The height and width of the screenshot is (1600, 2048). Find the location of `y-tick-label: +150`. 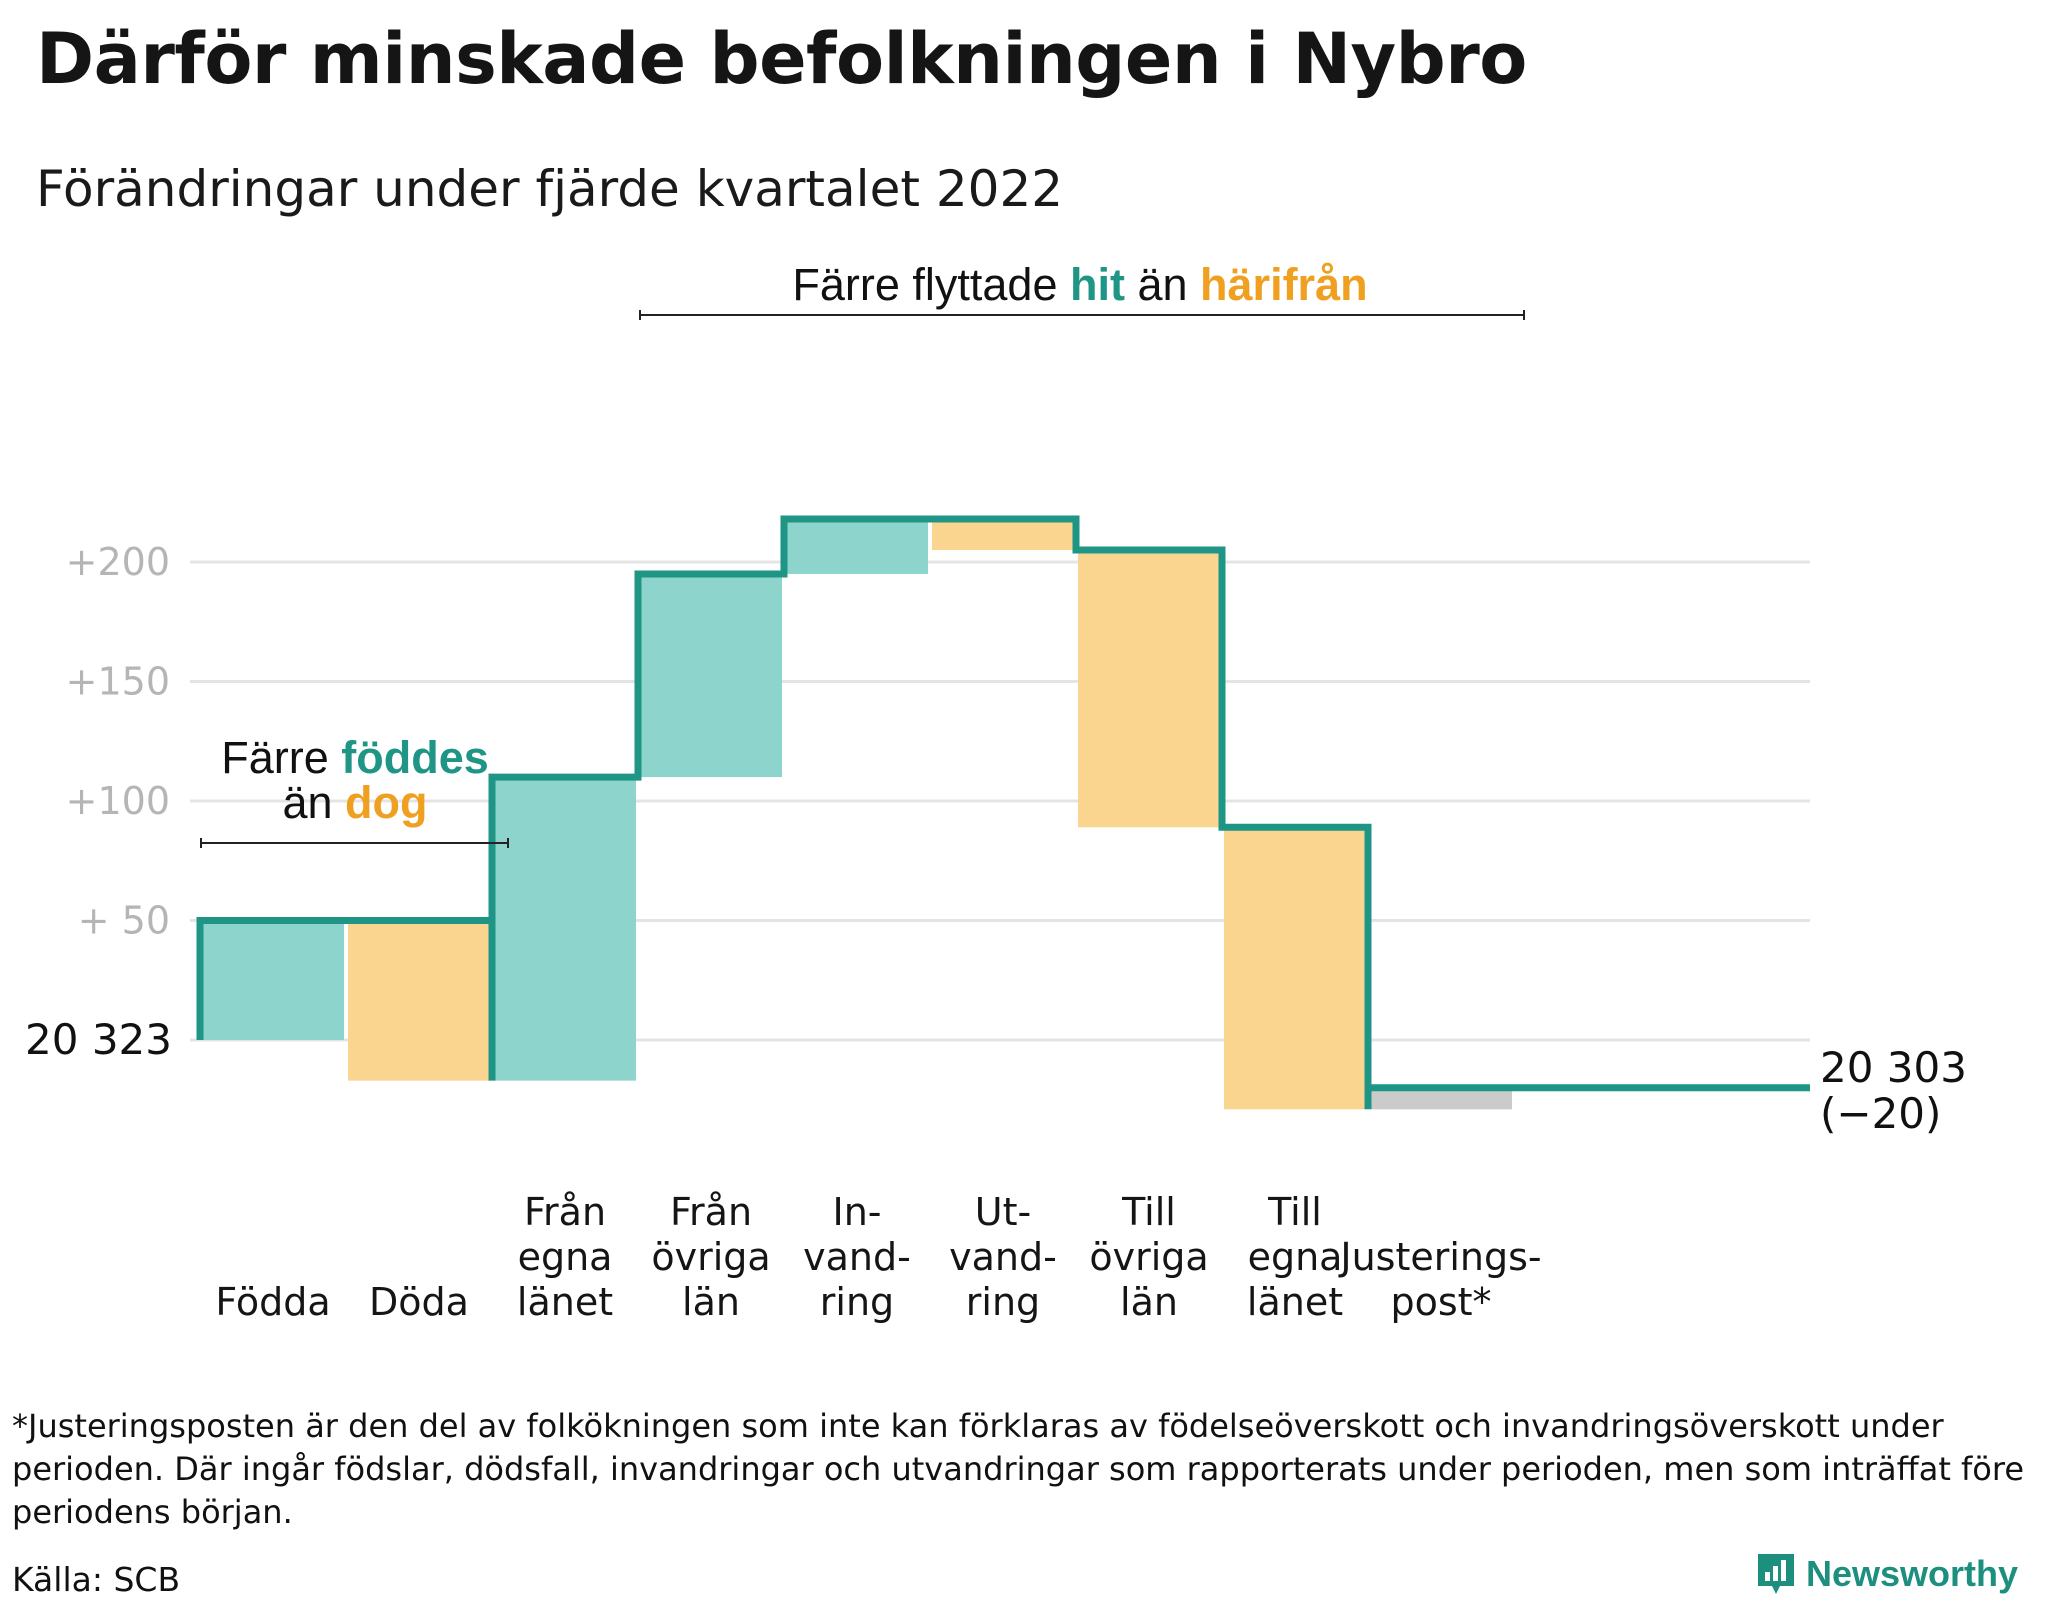

y-tick-label: +150 is located at coordinates (118, 682).